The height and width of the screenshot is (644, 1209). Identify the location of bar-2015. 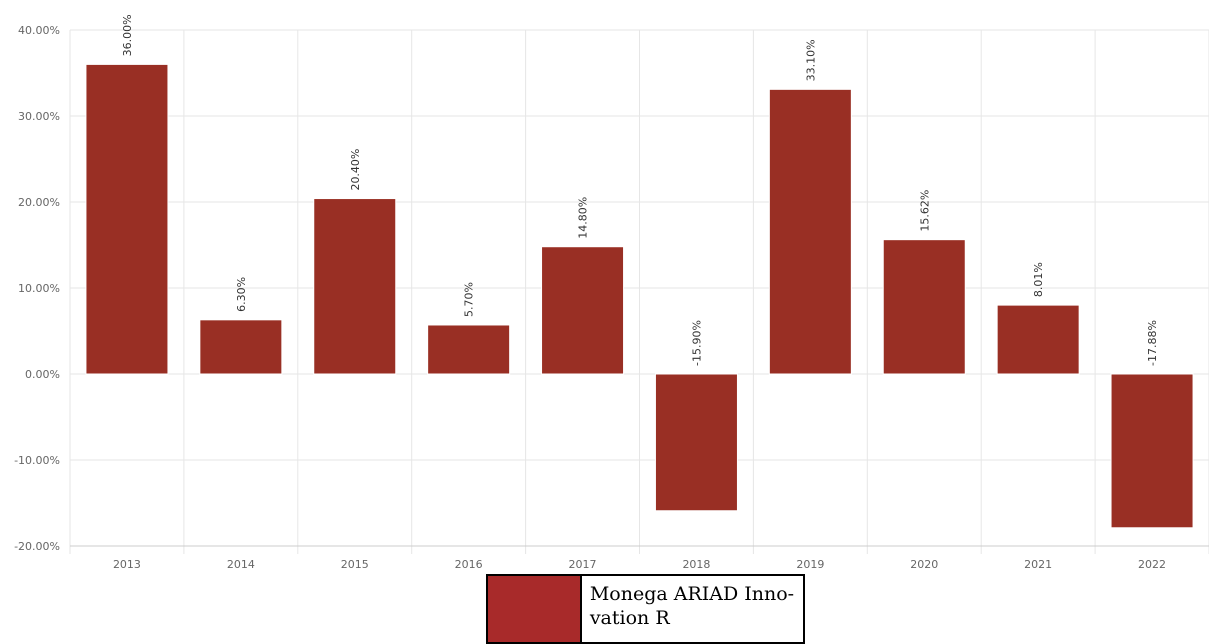
(355, 286).